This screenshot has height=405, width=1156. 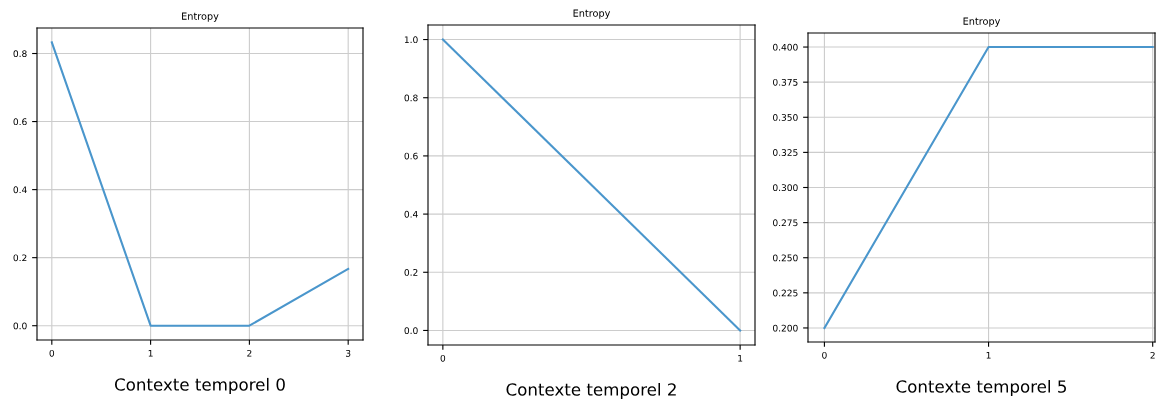 I want to click on y-tick-label: 0.325, so click(x=785, y=152).